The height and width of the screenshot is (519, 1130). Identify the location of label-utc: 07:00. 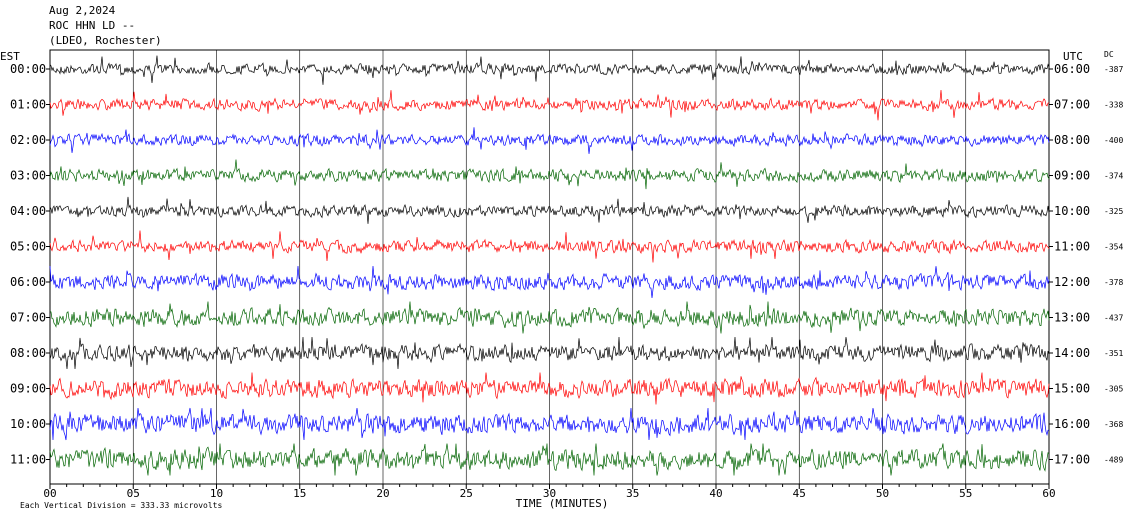
(1072, 105).